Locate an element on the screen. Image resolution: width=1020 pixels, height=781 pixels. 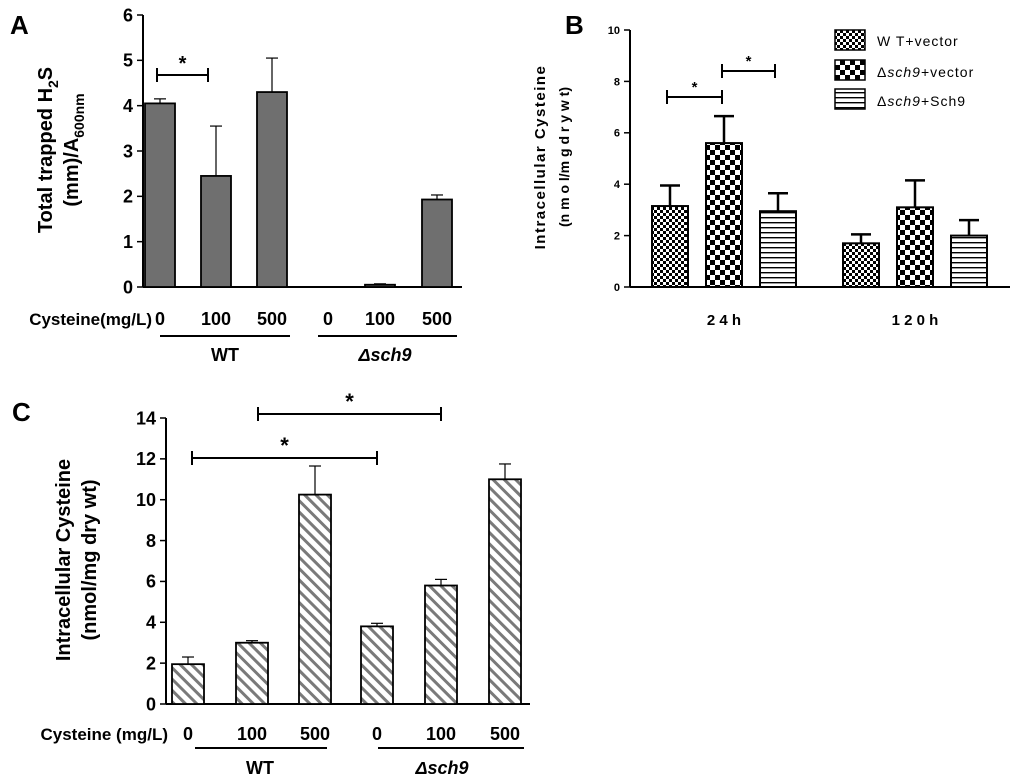
panel-c-ytick-label: 10 is located at coordinates (146, 500).